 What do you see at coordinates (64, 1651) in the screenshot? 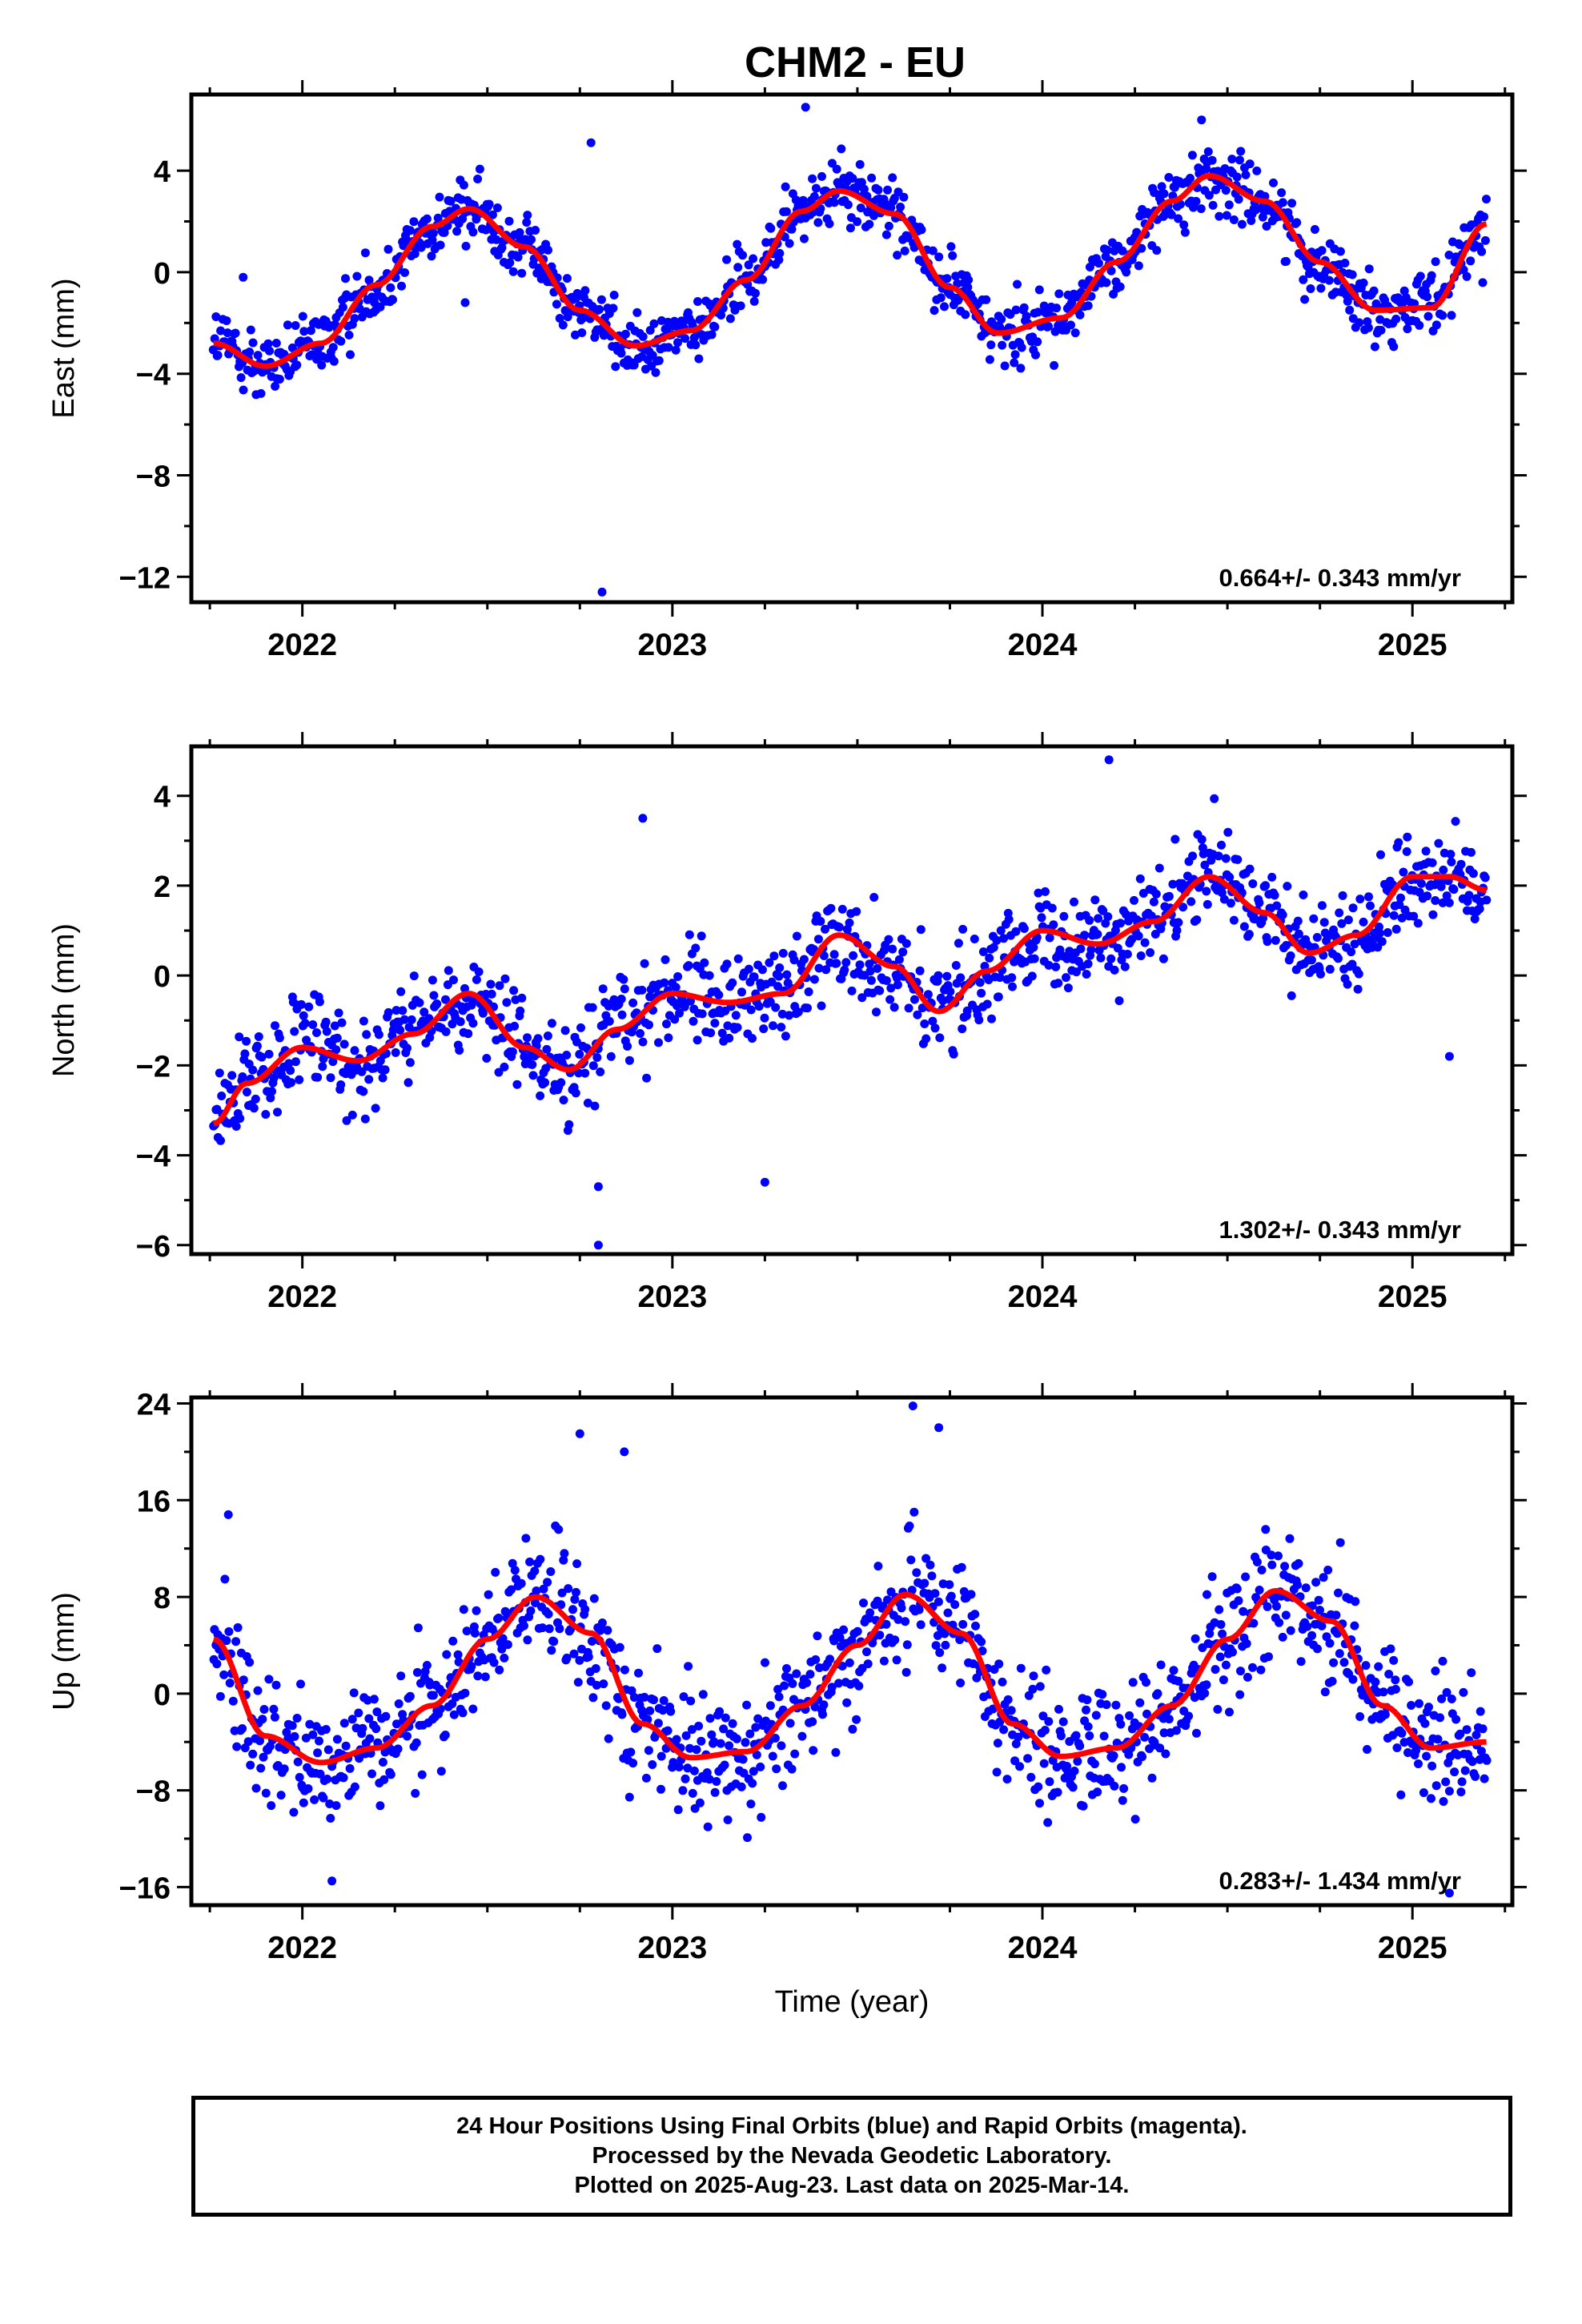
I see `y-axis-label: Up (mm)` at bounding box center [64, 1651].